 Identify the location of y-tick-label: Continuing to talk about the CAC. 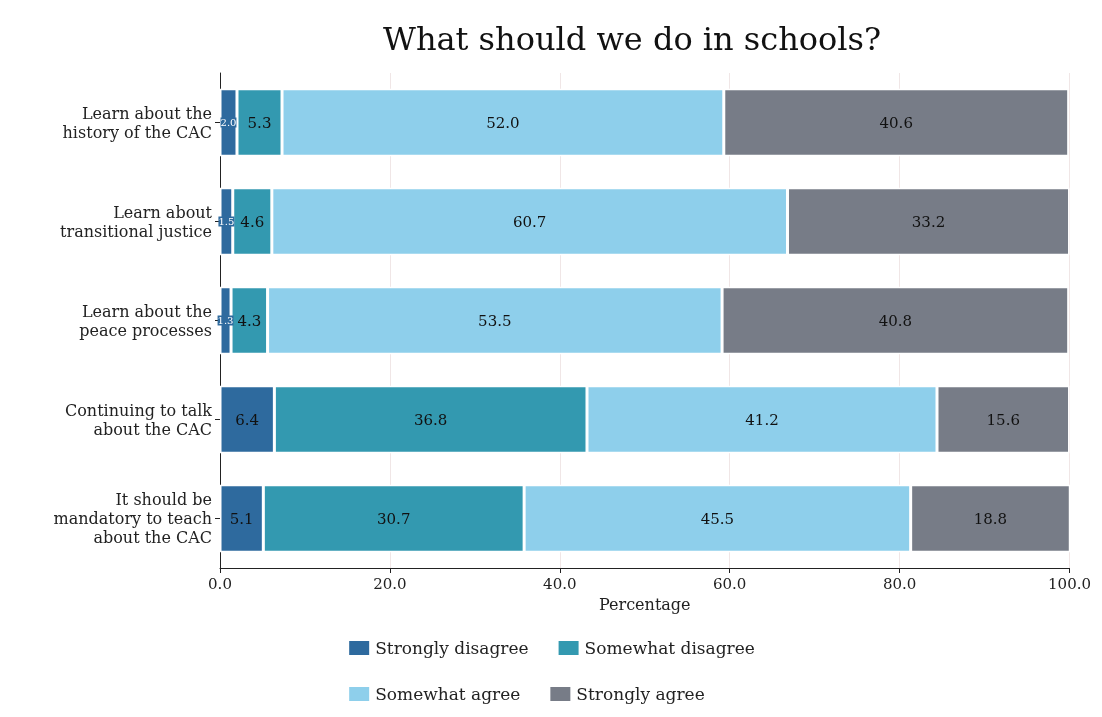
(138, 419).